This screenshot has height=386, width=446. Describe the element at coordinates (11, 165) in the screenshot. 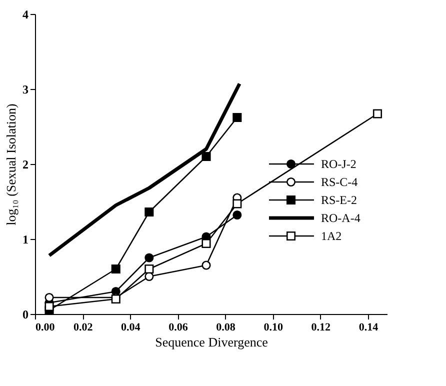

I see `y-axis-title: log₁₀ (Sexual Isolation)` at that location.